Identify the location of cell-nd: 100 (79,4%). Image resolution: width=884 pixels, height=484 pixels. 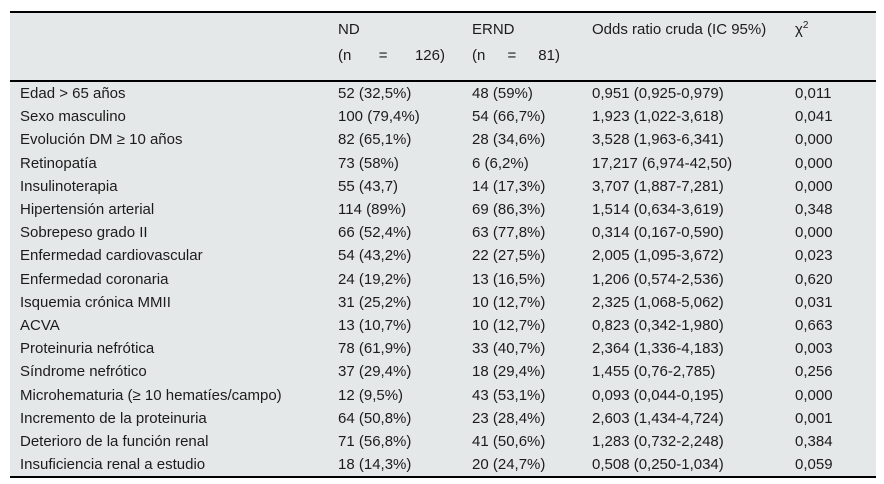
(379, 117).